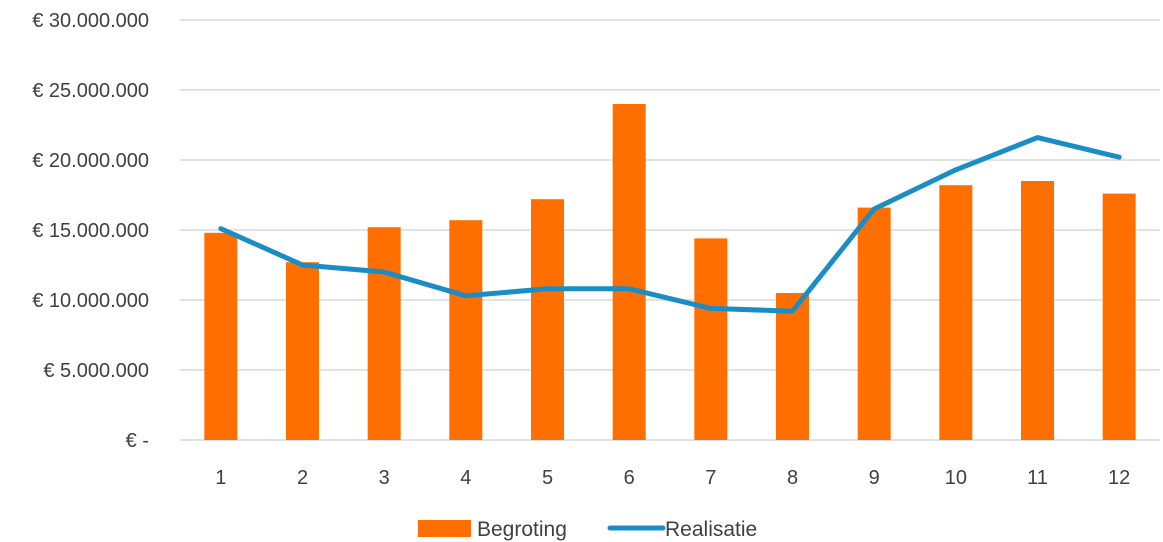 Image resolution: width=1163 pixels, height=542 pixels. Describe the element at coordinates (710, 478) in the screenshot. I see `x-tick-label: 7` at that location.